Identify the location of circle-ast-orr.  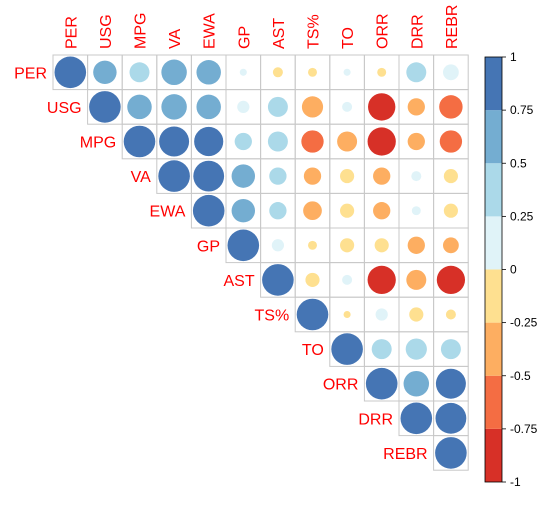
(381, 280).